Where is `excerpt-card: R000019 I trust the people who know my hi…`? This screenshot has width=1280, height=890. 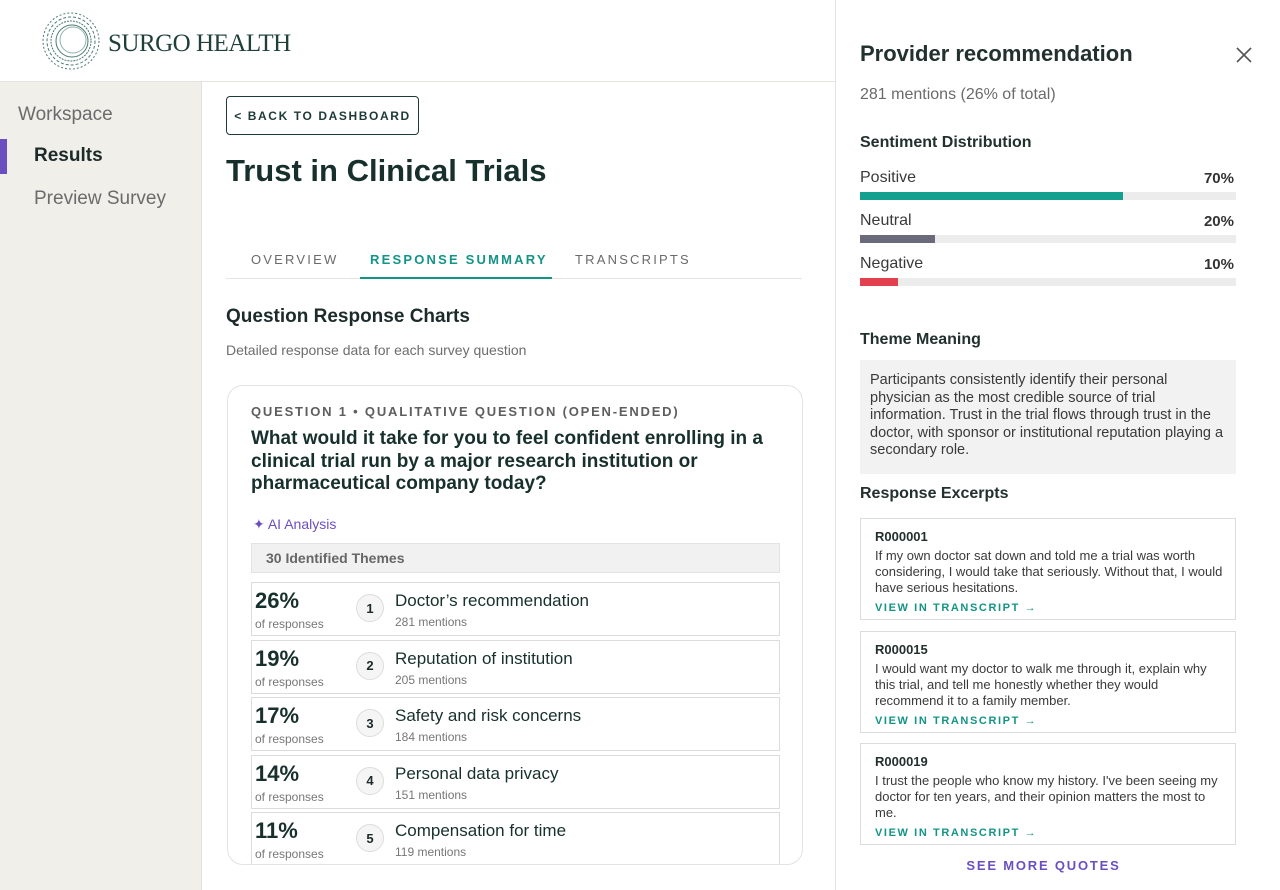
excerpt-card: R000019 I trust the people who know my hi… is located at coordinates (1048, 794).